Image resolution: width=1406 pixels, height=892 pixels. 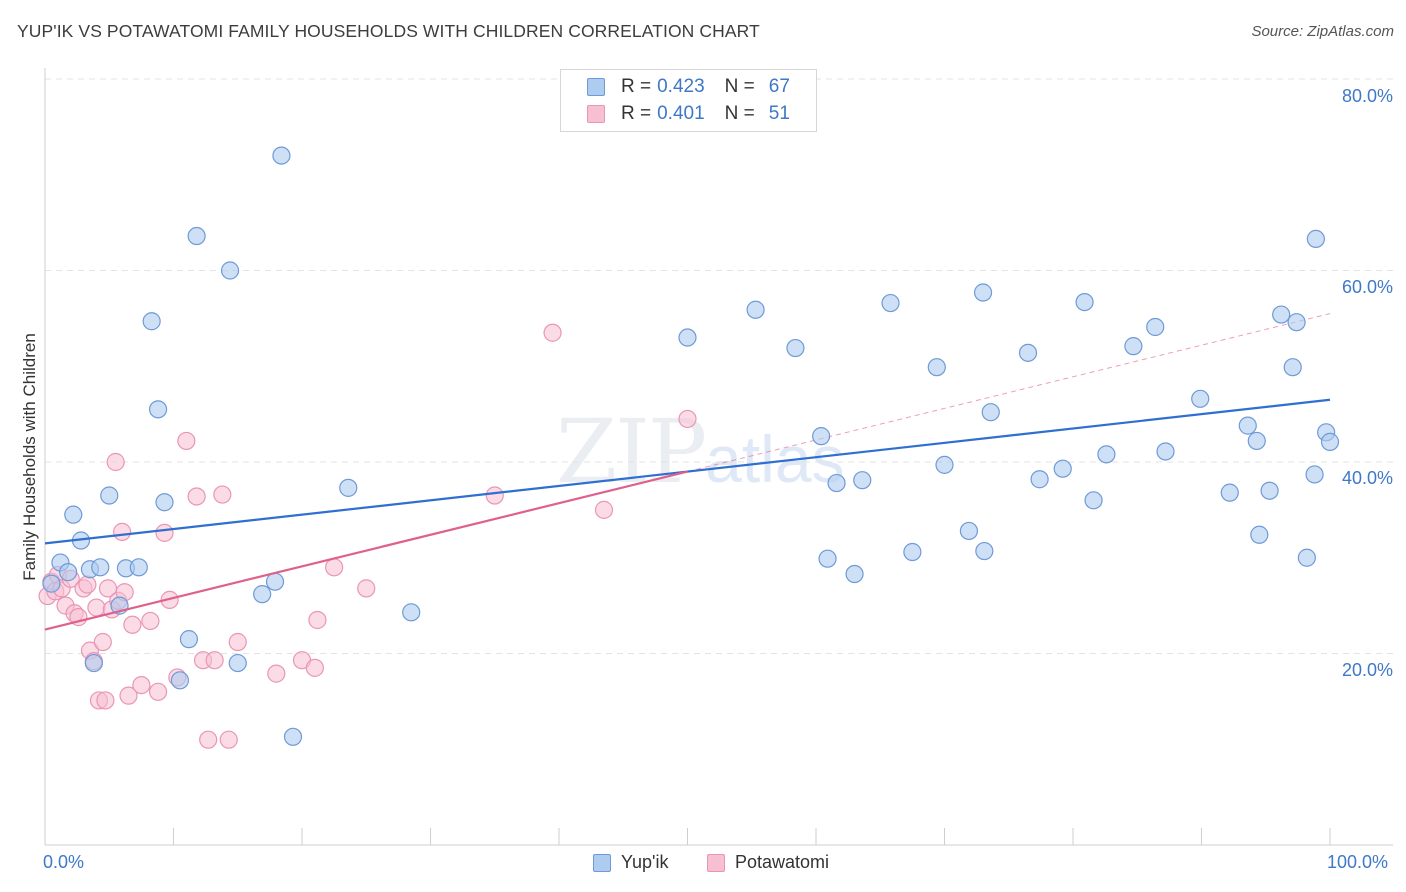 I want to click on y-tick-label: 60.0%, so click(x=1367, y=287).